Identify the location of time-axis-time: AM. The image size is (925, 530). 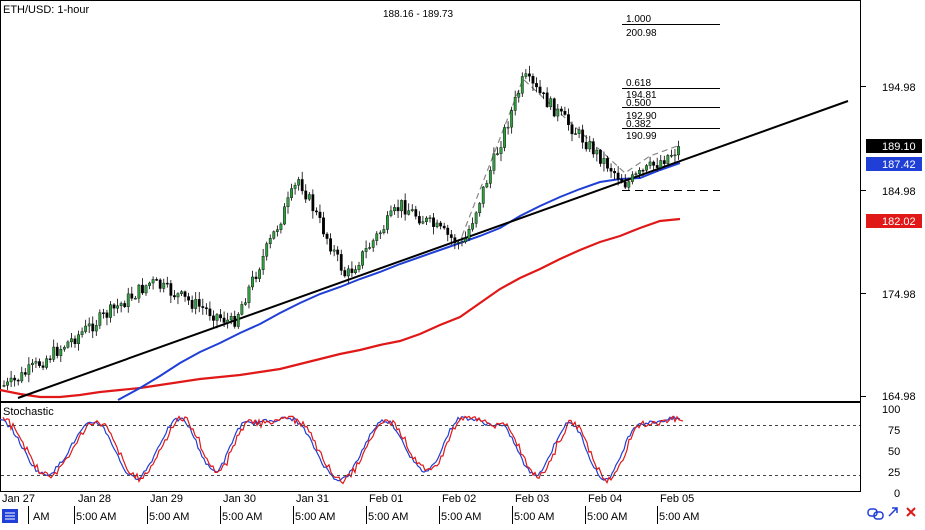
(41, 517).